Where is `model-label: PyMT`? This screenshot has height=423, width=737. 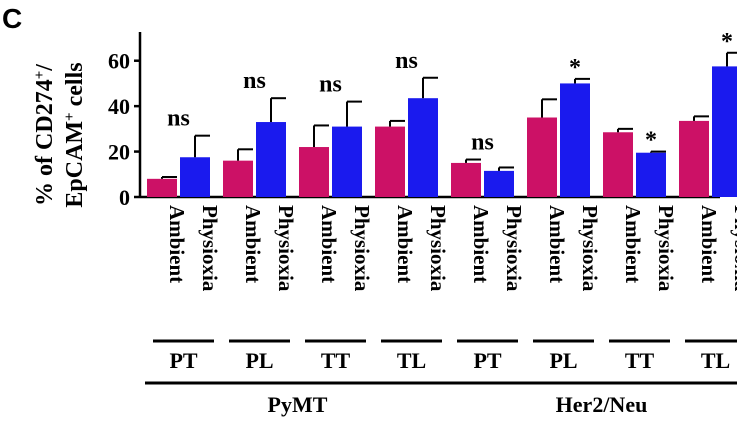
model-label: PyMT is located at coordinates (298, 404).